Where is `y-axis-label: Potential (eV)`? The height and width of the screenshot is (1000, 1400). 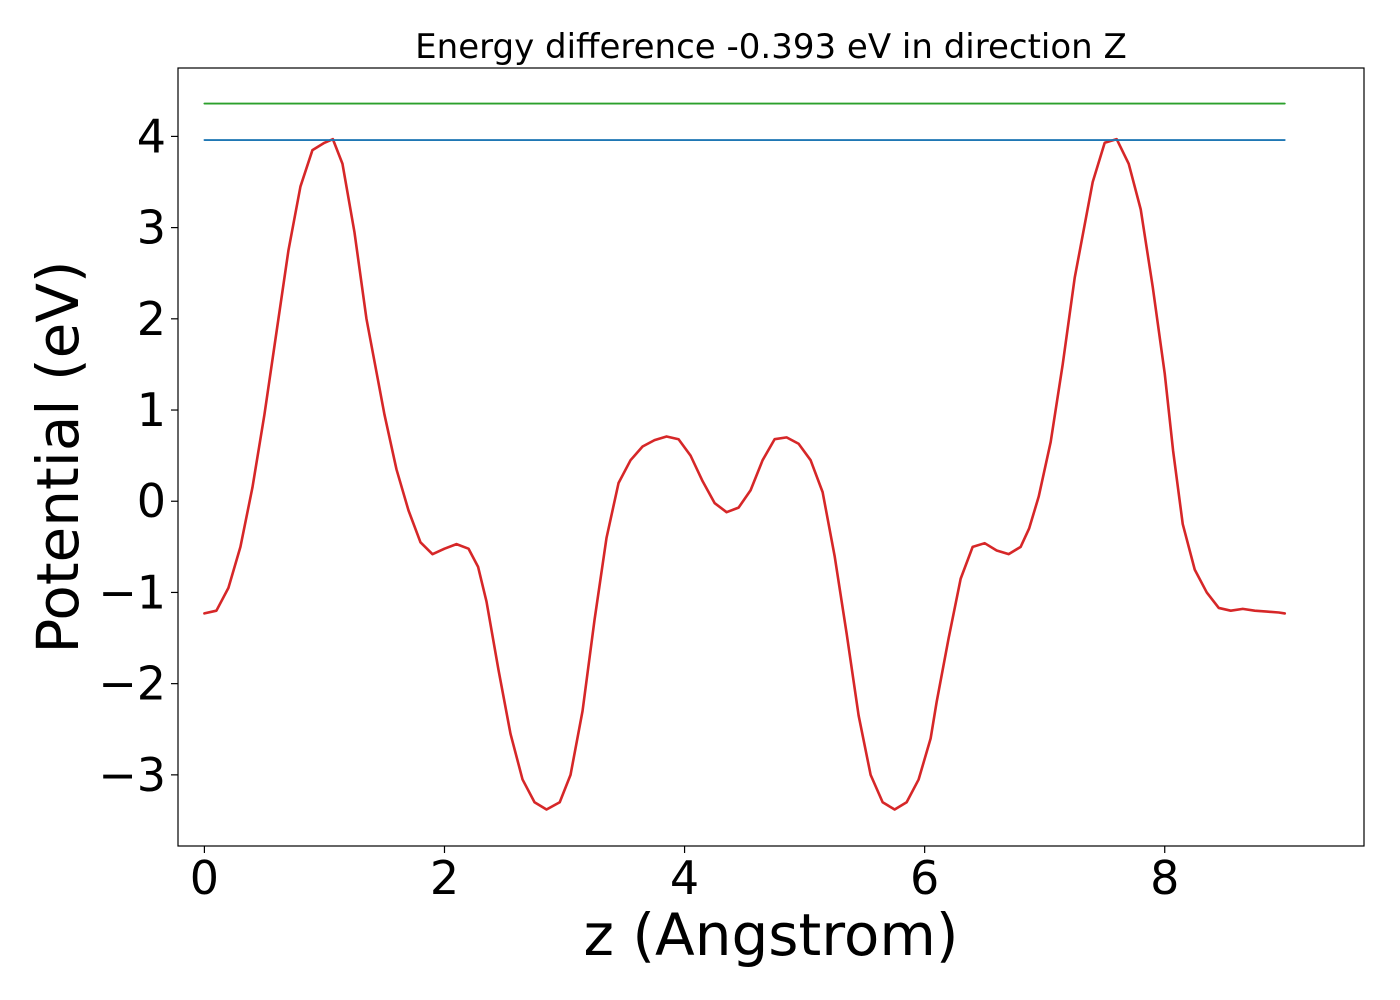 y-axis-label: Potential (eV) is located at coordinates (58, 456).